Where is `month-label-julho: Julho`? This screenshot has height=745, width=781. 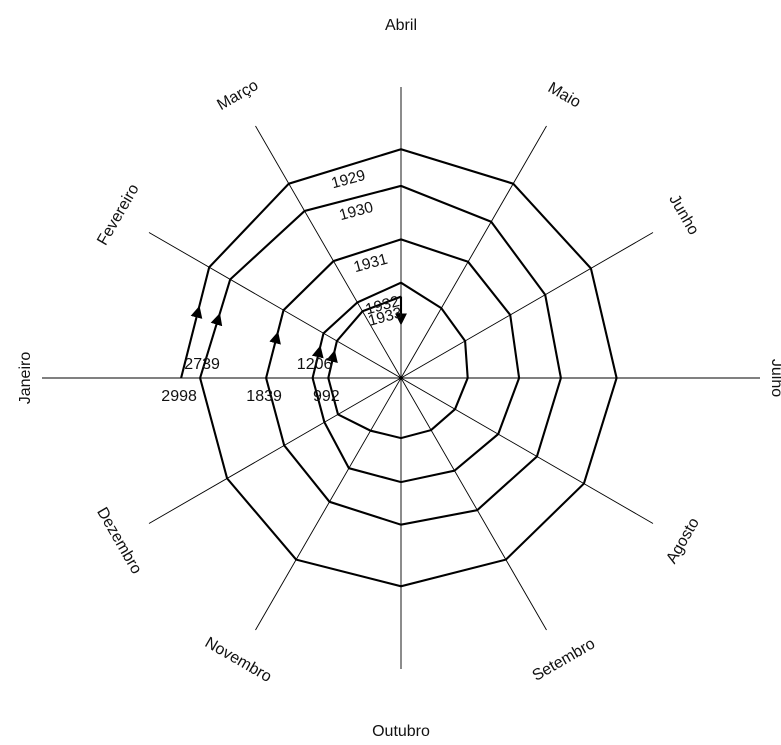 month-label-julho: Julho is located at coordinates (774, 378).